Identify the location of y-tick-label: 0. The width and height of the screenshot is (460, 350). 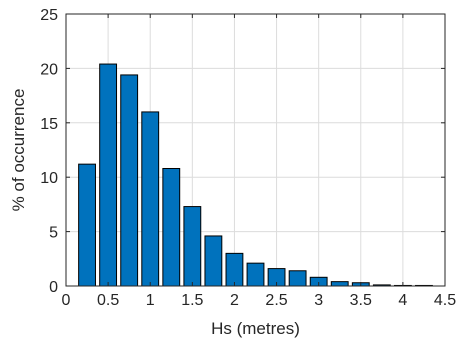
(53, 287).